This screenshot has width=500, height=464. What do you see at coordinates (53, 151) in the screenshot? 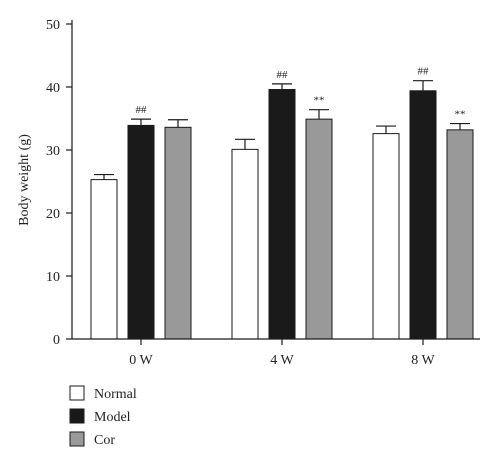
I see `y-tick-label-30: 30` at bounding box center [53, 151].